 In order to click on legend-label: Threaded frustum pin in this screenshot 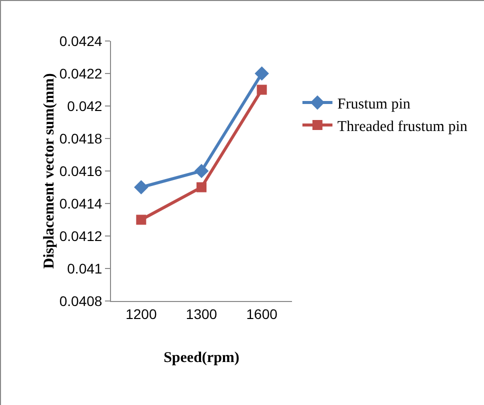, I will do `click(402, 126)`.